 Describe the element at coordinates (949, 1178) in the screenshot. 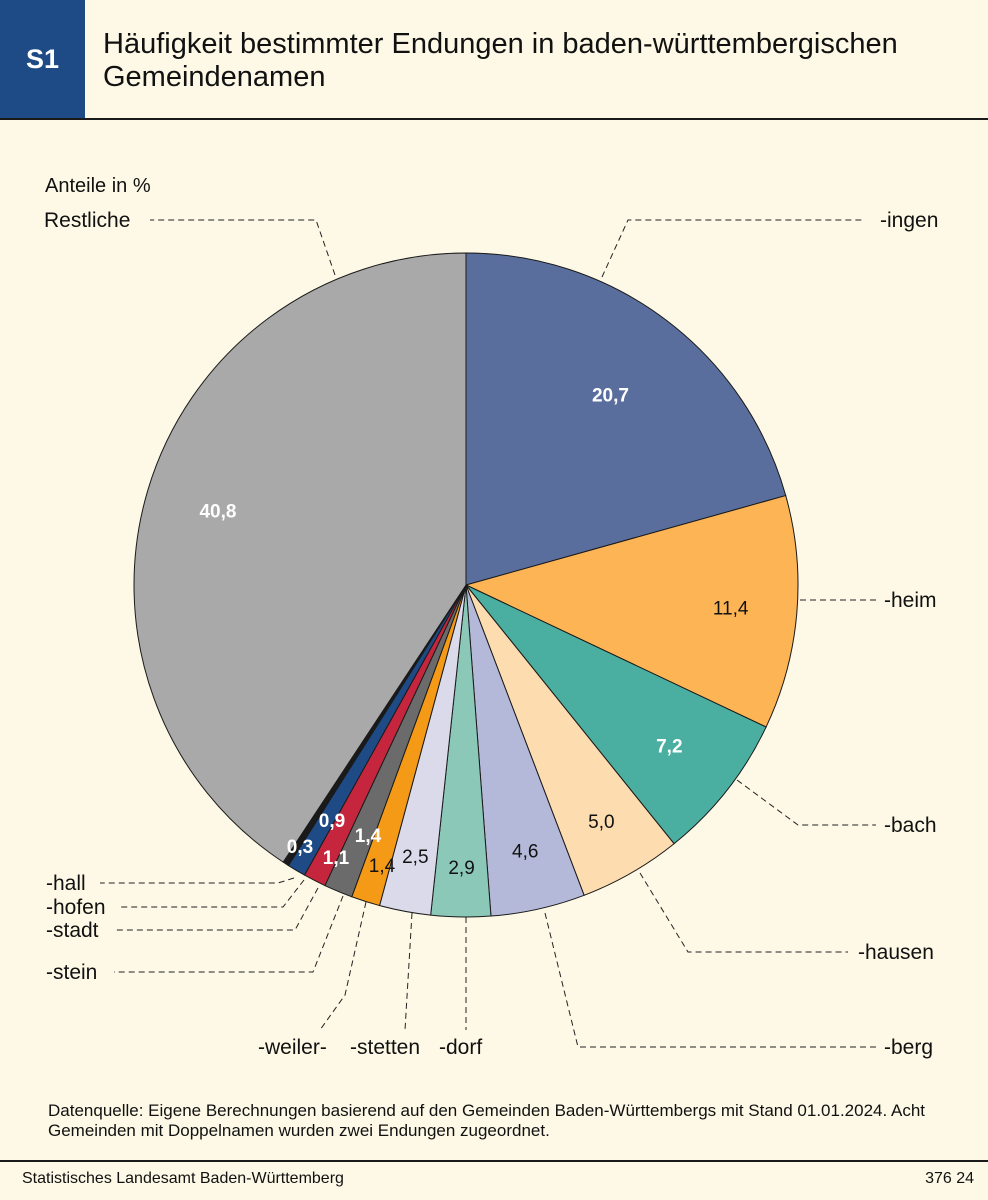

I see `chart-code: 376 24` at that location.